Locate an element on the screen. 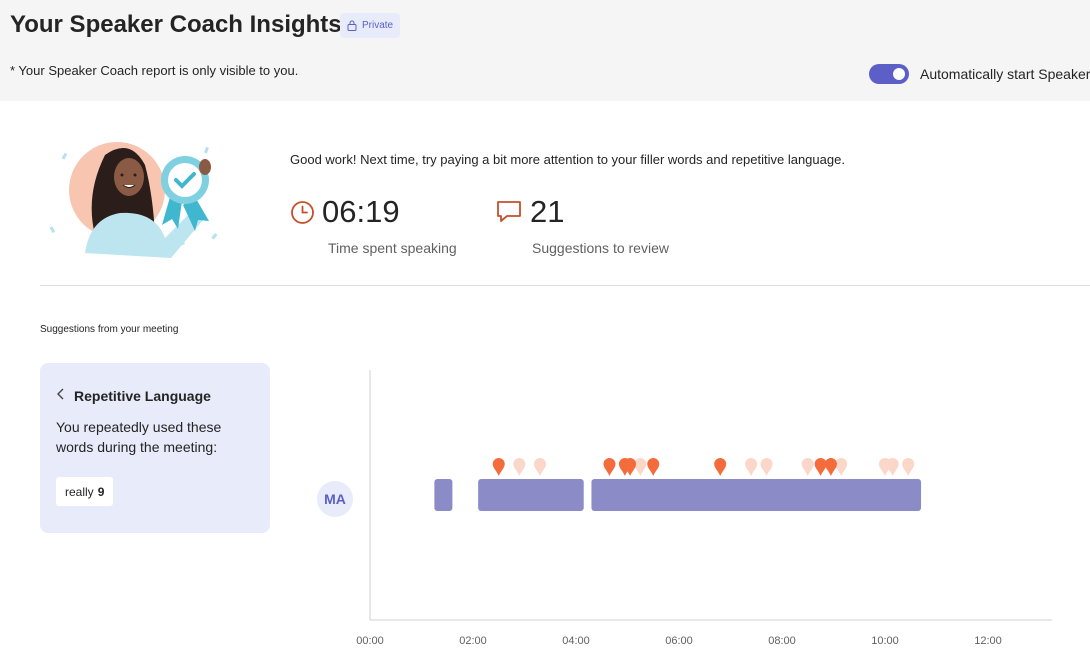 This screenshot has height=666, width=1090. speaker-initials: MA is located at coordinates (335, 499).